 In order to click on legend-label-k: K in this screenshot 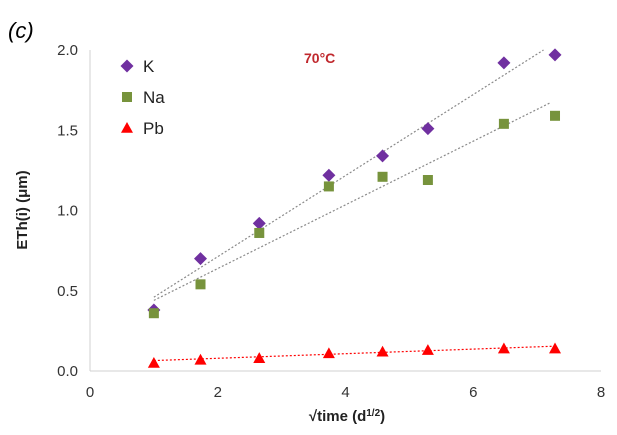, I will do `click(149, 66)`.